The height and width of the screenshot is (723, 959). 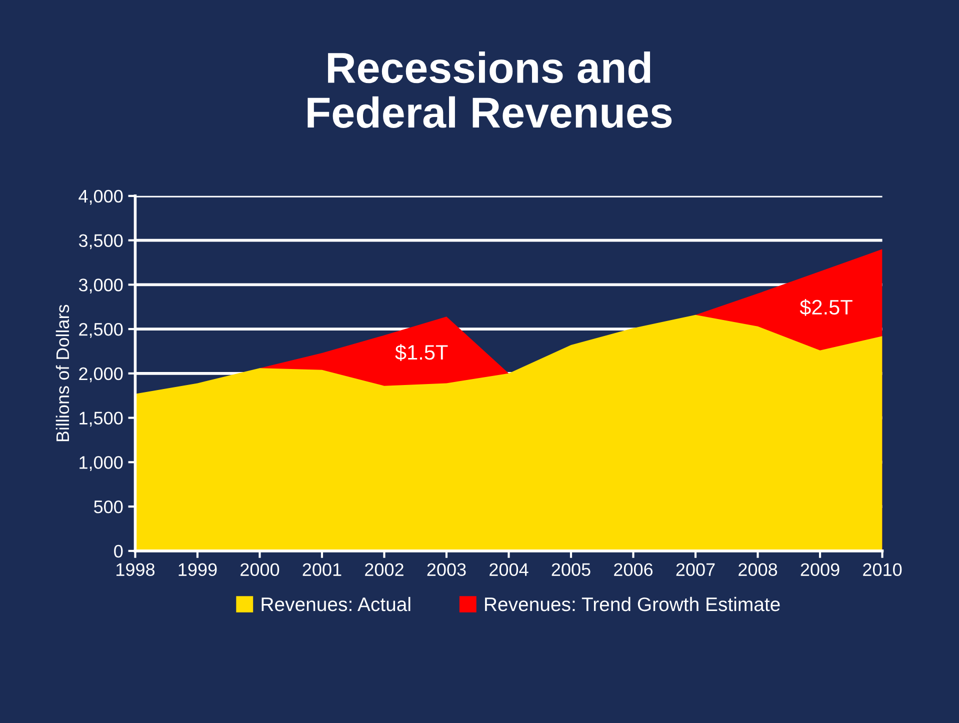 I want to click on x-tick-label: 2002, so click(x=384, y=569).